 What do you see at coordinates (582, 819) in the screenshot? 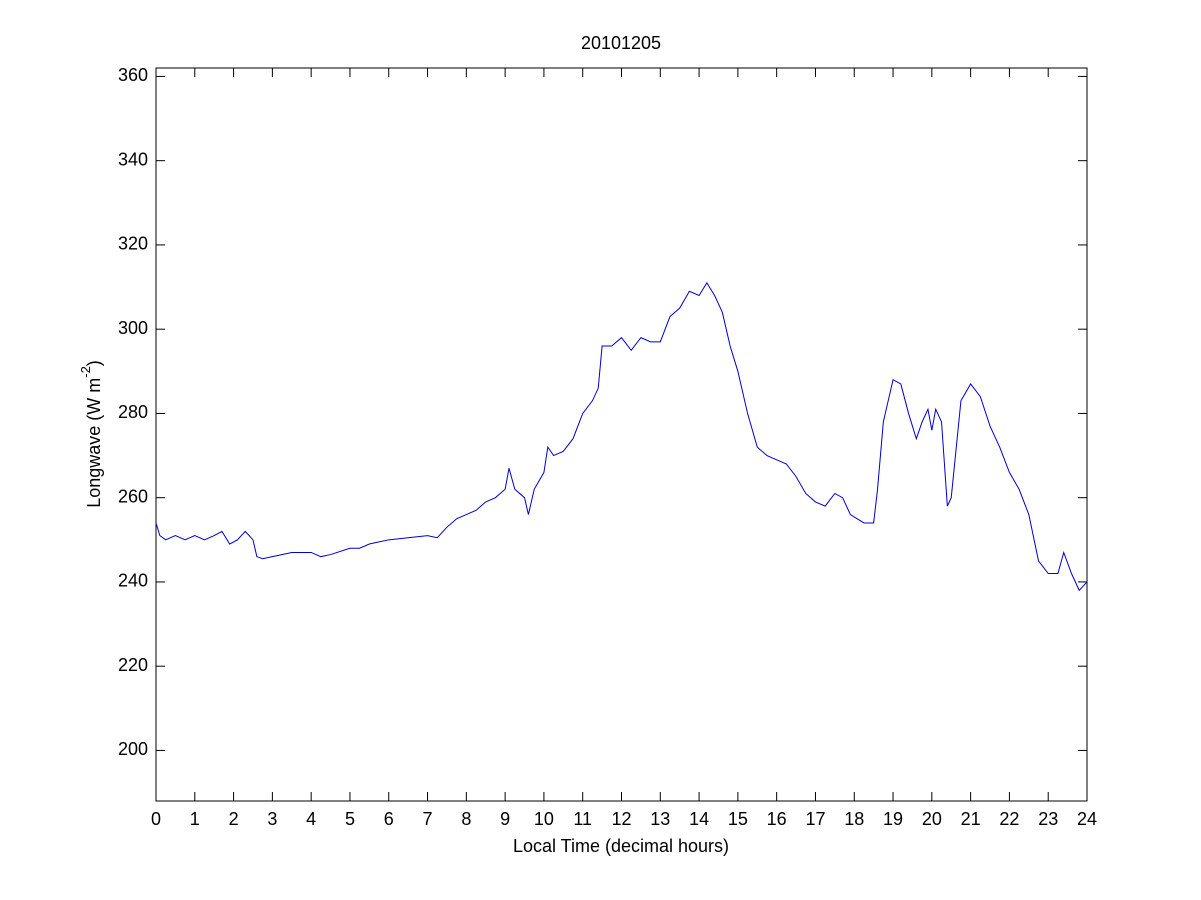
I see `x-tick-label: 11` at bounding box center [582, 819].